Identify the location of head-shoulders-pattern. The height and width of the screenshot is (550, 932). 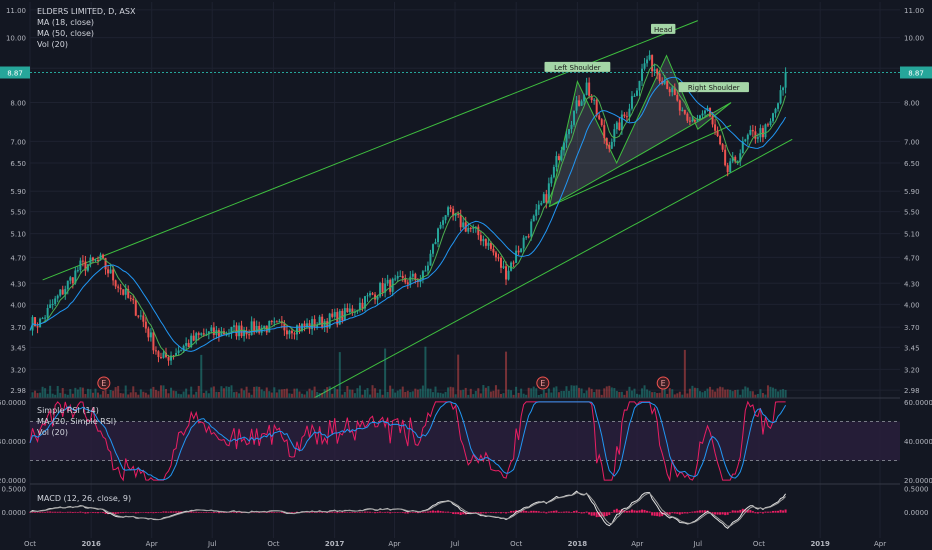
(640, 131).